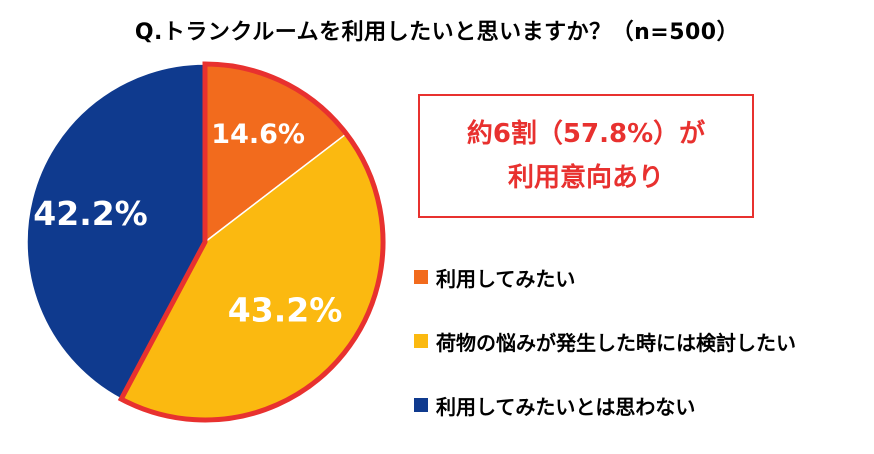 This screenshot has width=874, height=454. I want to click on slice-value-label: 43.2%, so click(285, 309).